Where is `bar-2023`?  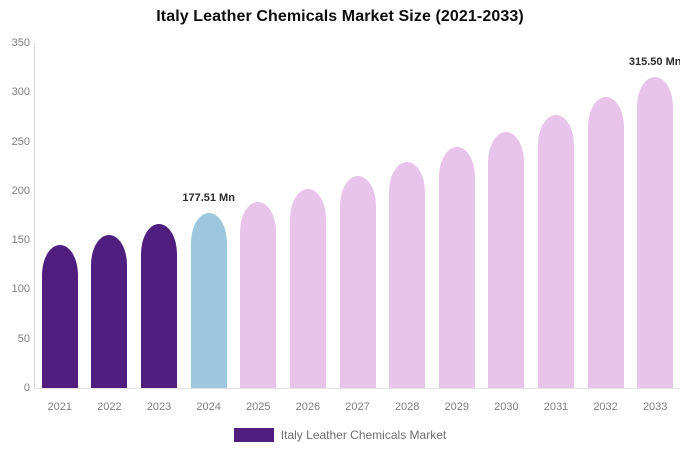 bar-2023 is located at coordinates (159, 306).